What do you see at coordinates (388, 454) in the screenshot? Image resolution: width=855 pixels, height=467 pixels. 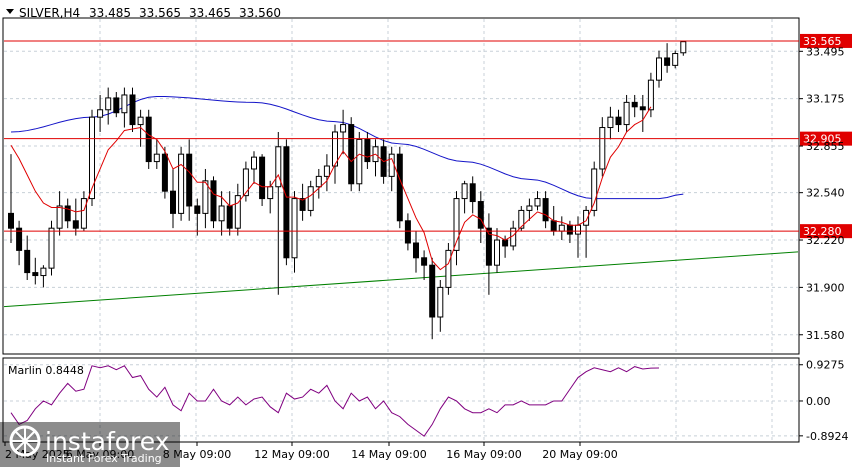 I see `time-tick-label: 14 May 09:00` at bounding box center [388, 454].